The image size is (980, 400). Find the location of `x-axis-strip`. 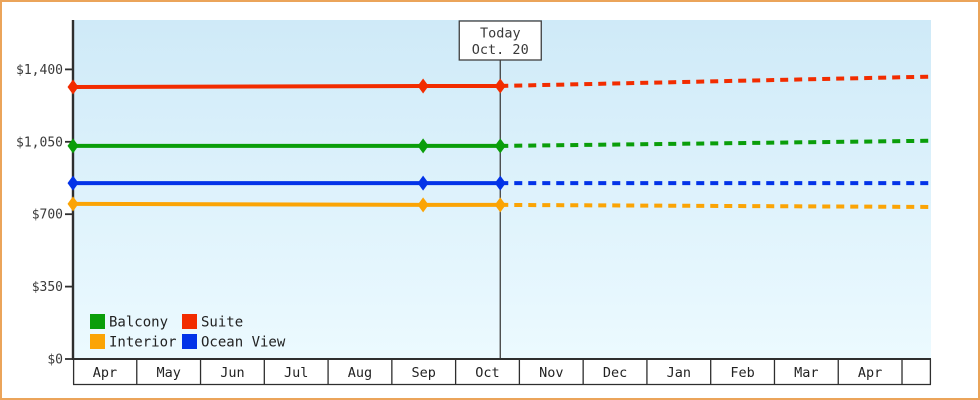

x-axis-strip is located at coordinates (502, 372).